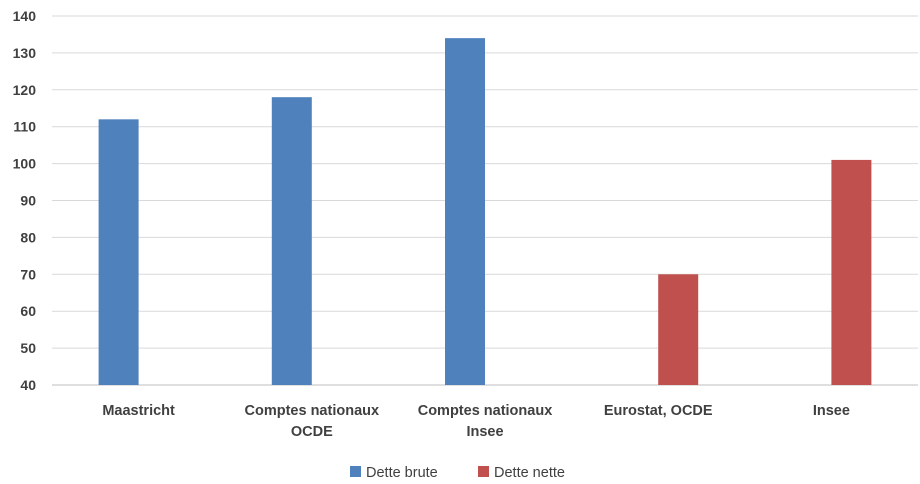 The height and width of the screenshot is (484, 920). I want to click on x-tick-label: Comptes nationaux OCDE, so click(312, 421).